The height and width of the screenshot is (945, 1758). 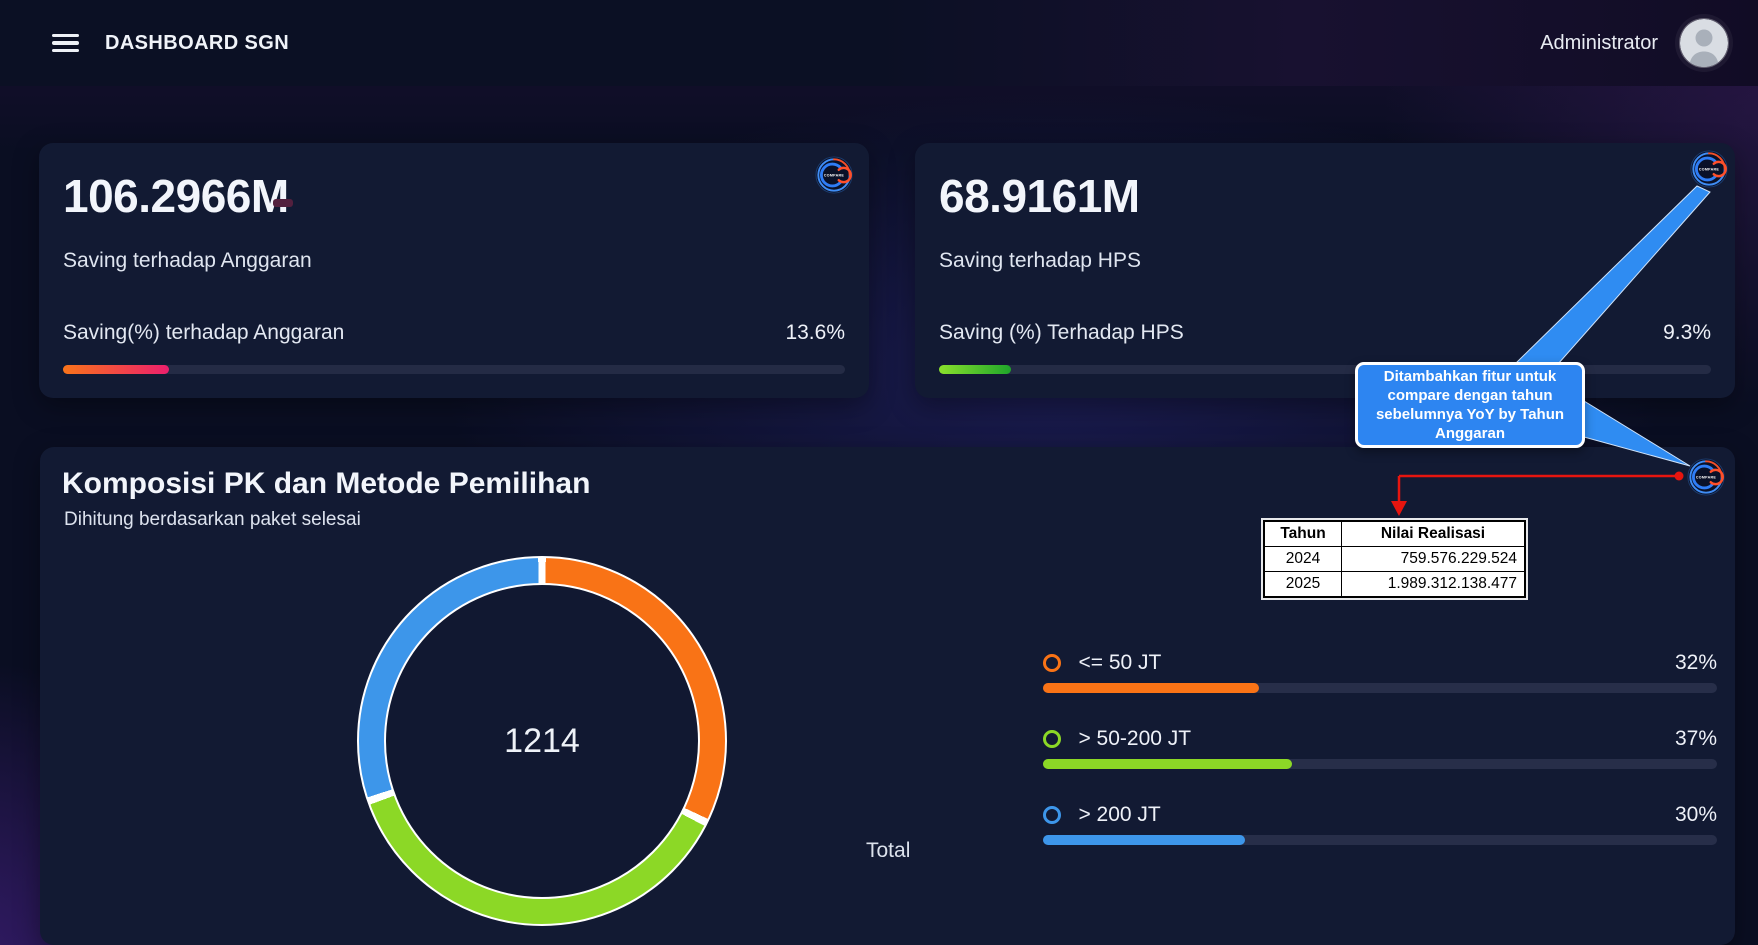 What do you see at coordinates (1687, 332) in the screenshot?
I see `hps-percent-value: 9.3%` at bounding box center [1687, 332].